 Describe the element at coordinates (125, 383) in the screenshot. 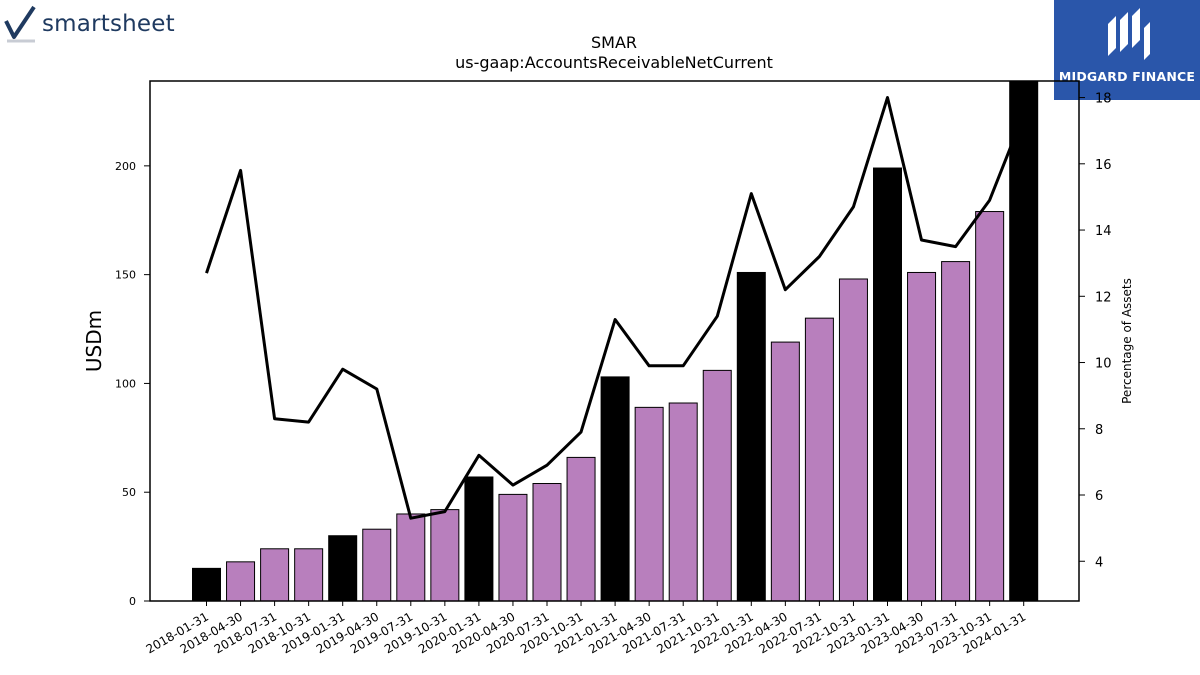

I see `y-tick-label: 100` at that location.